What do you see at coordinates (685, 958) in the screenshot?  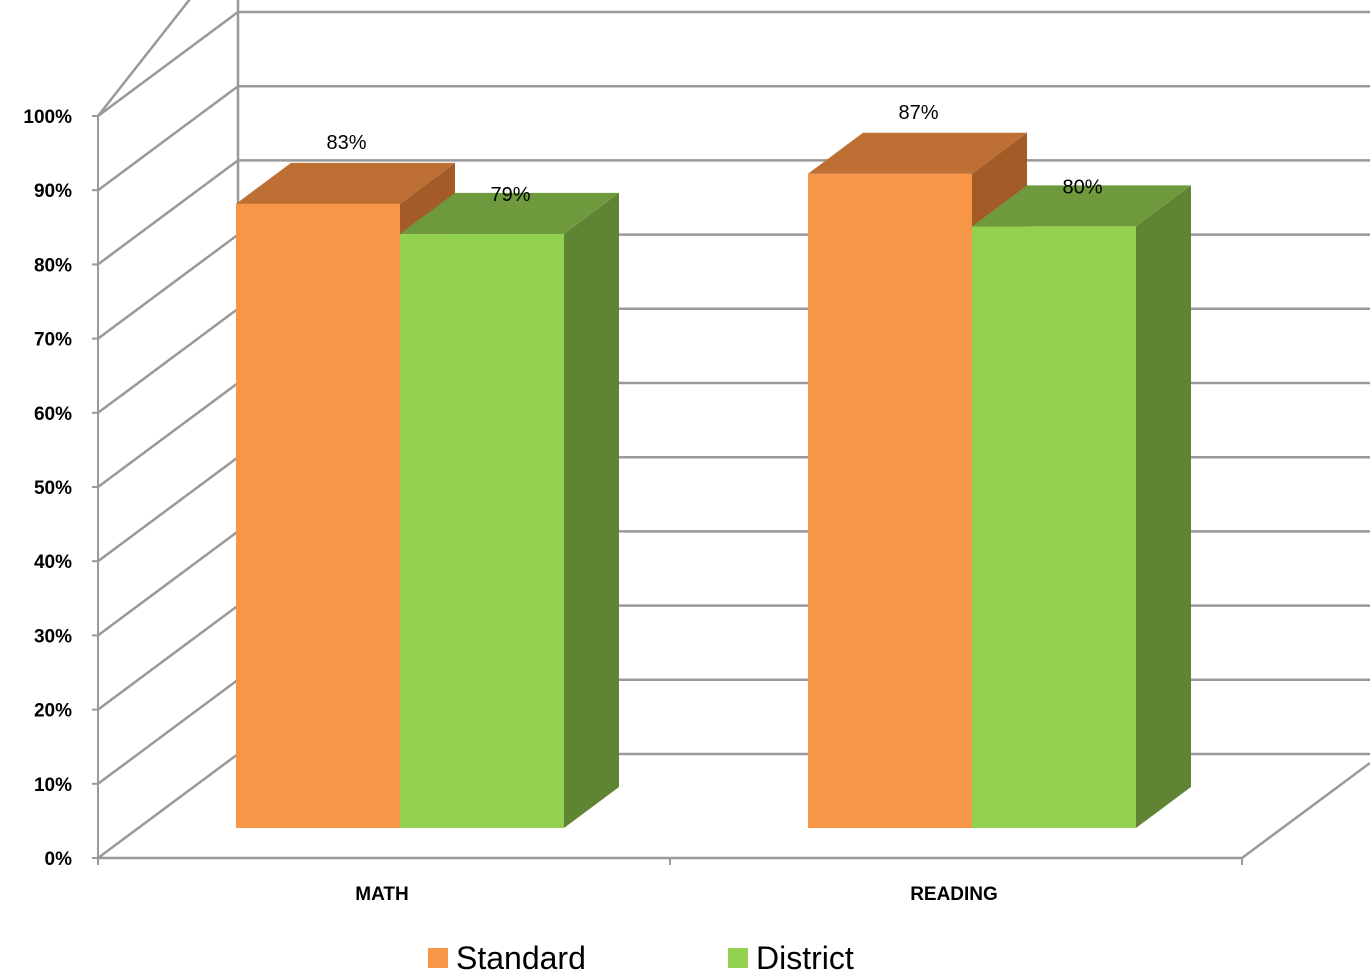 I see `legend: Standard District` at bounding box center [685, 958].